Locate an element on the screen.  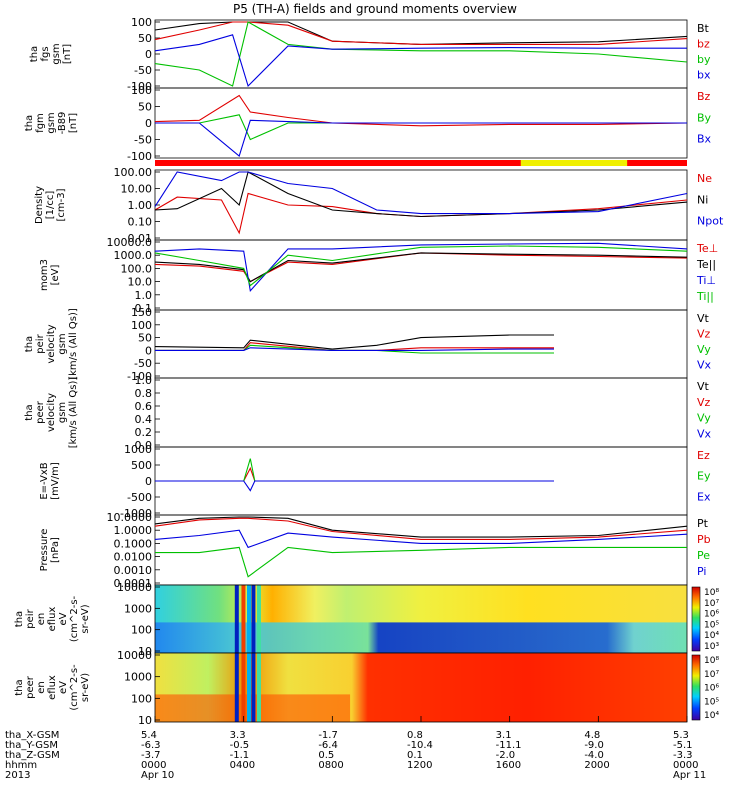
y-tick-label: 10.0000 is located at coordinates (130, 517).